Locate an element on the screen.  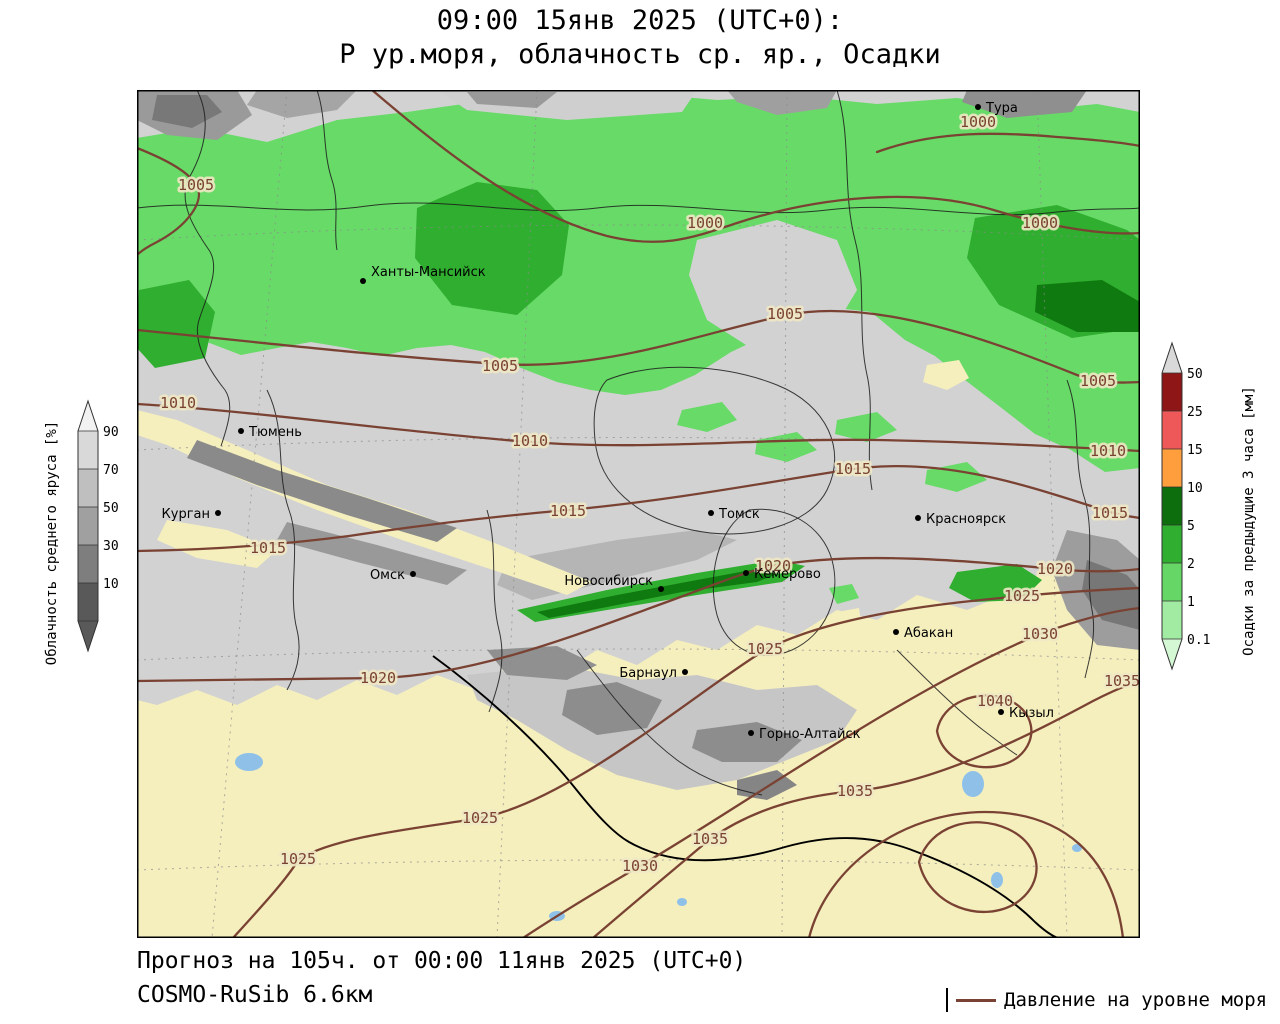
city-label: Новосибирск is located at coordinates (608, 581).